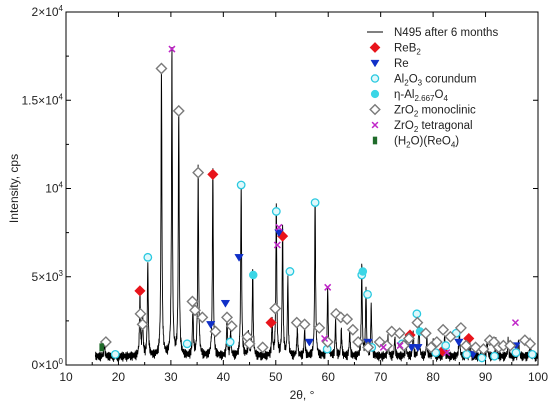 This screenshot has width=550, height=405. What do you see at coordinates (435, 112) in the screenshot?
I see `legend-label-4: ZrO2 monoclinic` at bounding box center [435, 112].